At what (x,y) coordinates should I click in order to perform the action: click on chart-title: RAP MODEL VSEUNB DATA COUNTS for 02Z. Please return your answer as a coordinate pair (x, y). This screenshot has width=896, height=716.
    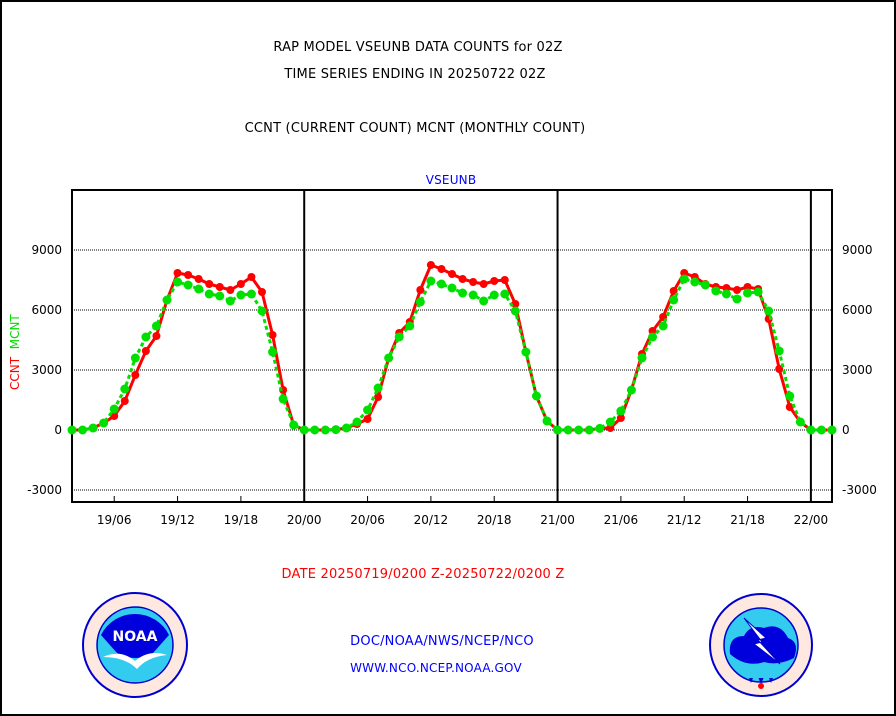
    Looking at the image, I should click on (418, 47).